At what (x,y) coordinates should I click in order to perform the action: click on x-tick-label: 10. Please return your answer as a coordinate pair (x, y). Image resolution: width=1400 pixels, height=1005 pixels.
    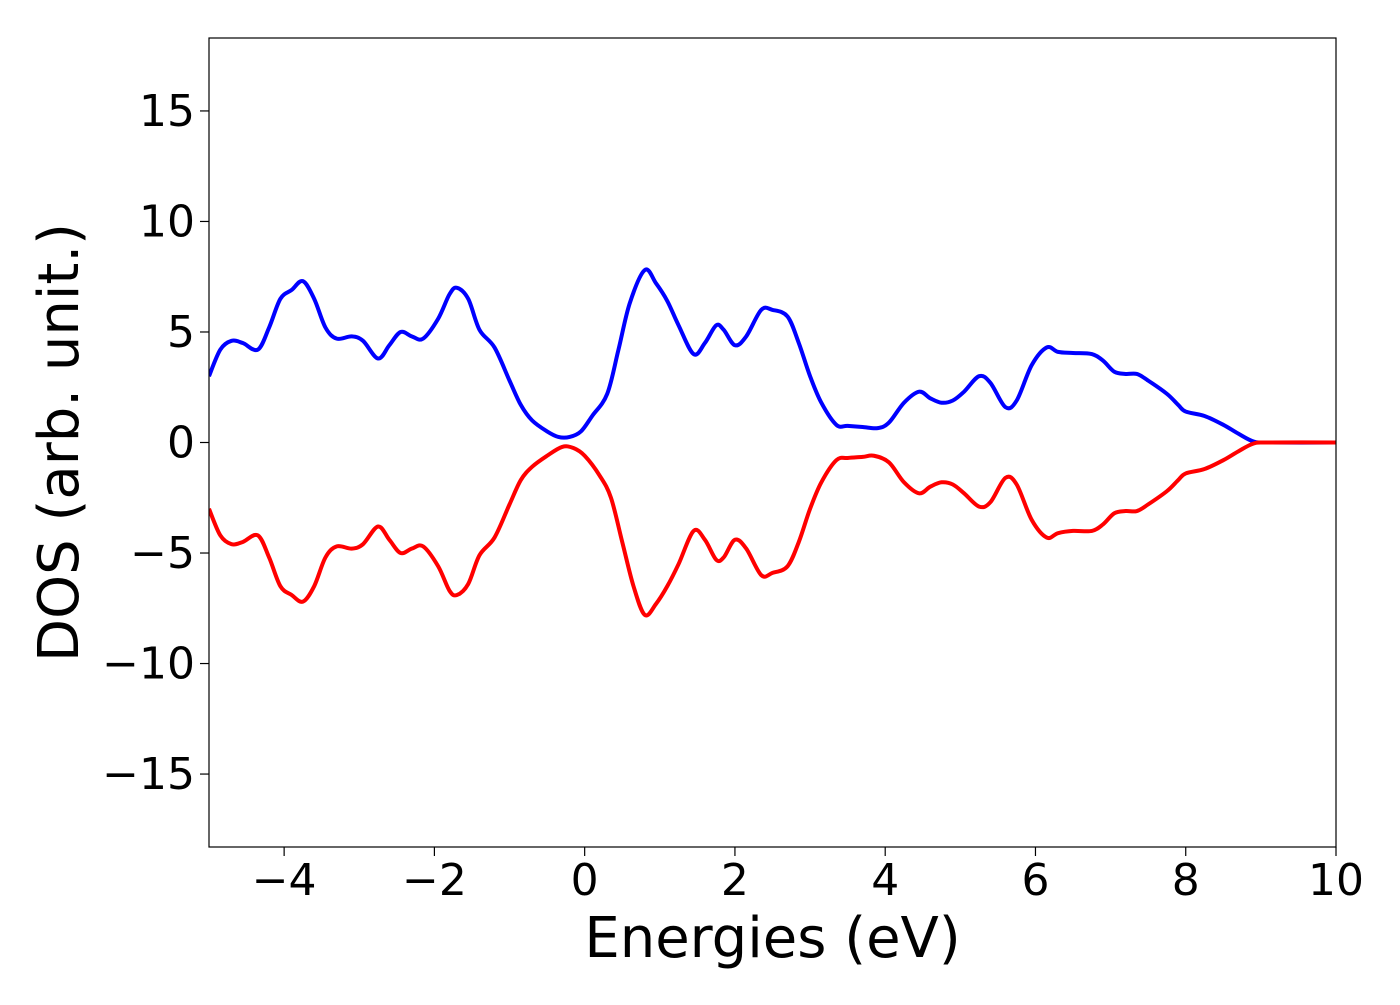
    Looking at the image, I should click on (1336, 880).